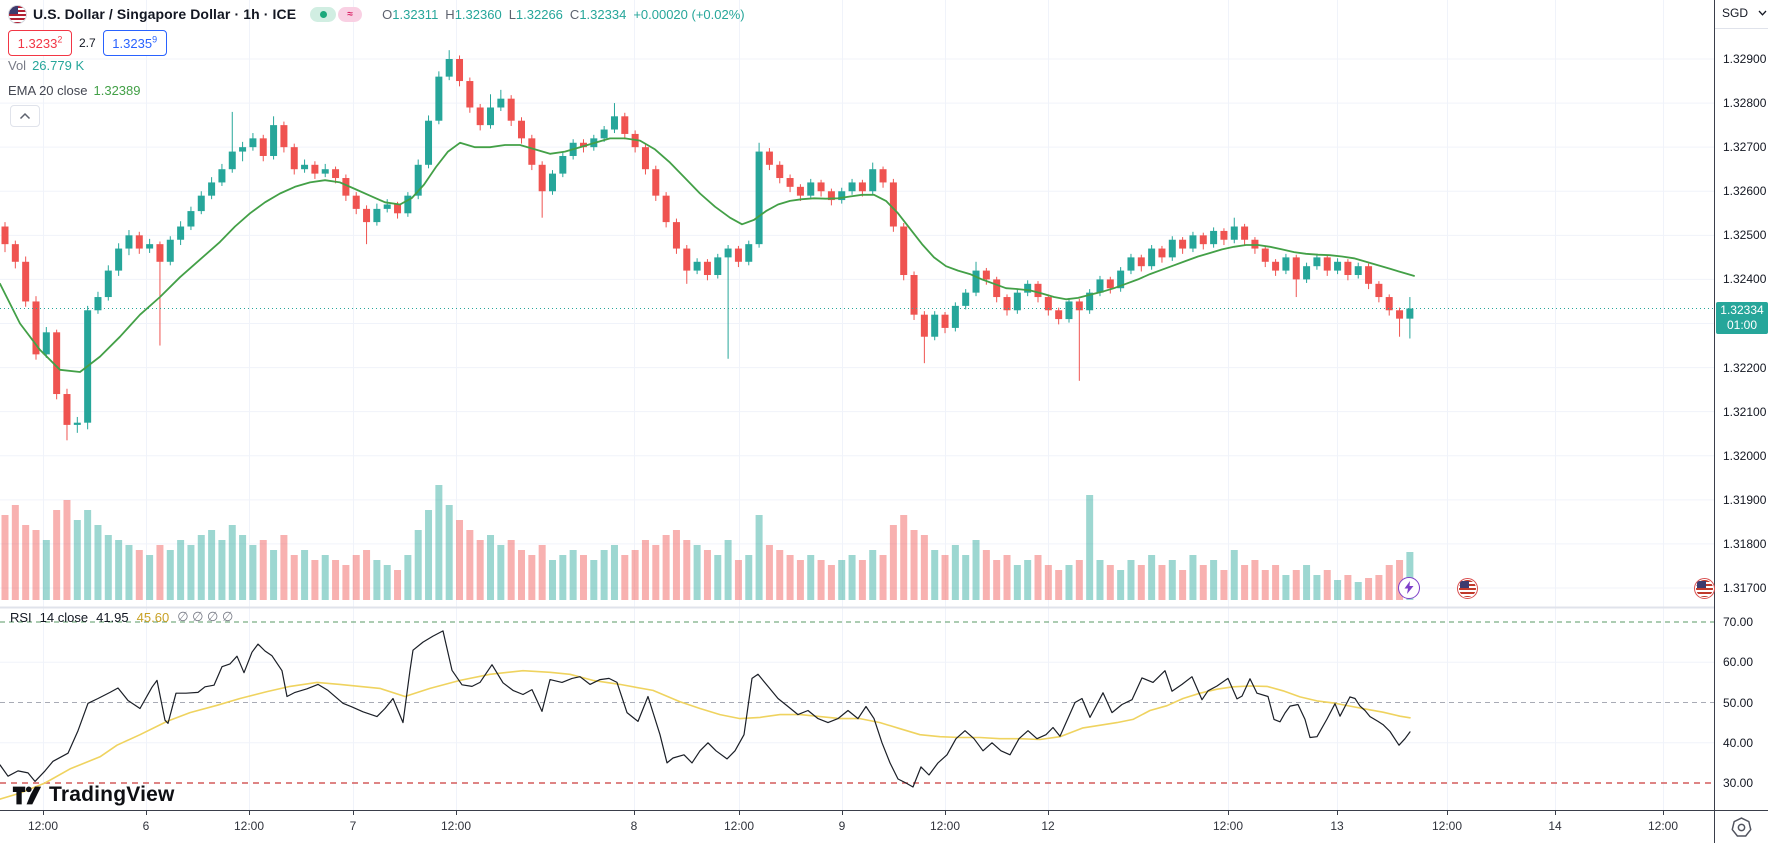  What do you see at coordinates (1762, 13) in the screenshot?
I see `chevron-down-icon` at bounding box center [1762, 13].